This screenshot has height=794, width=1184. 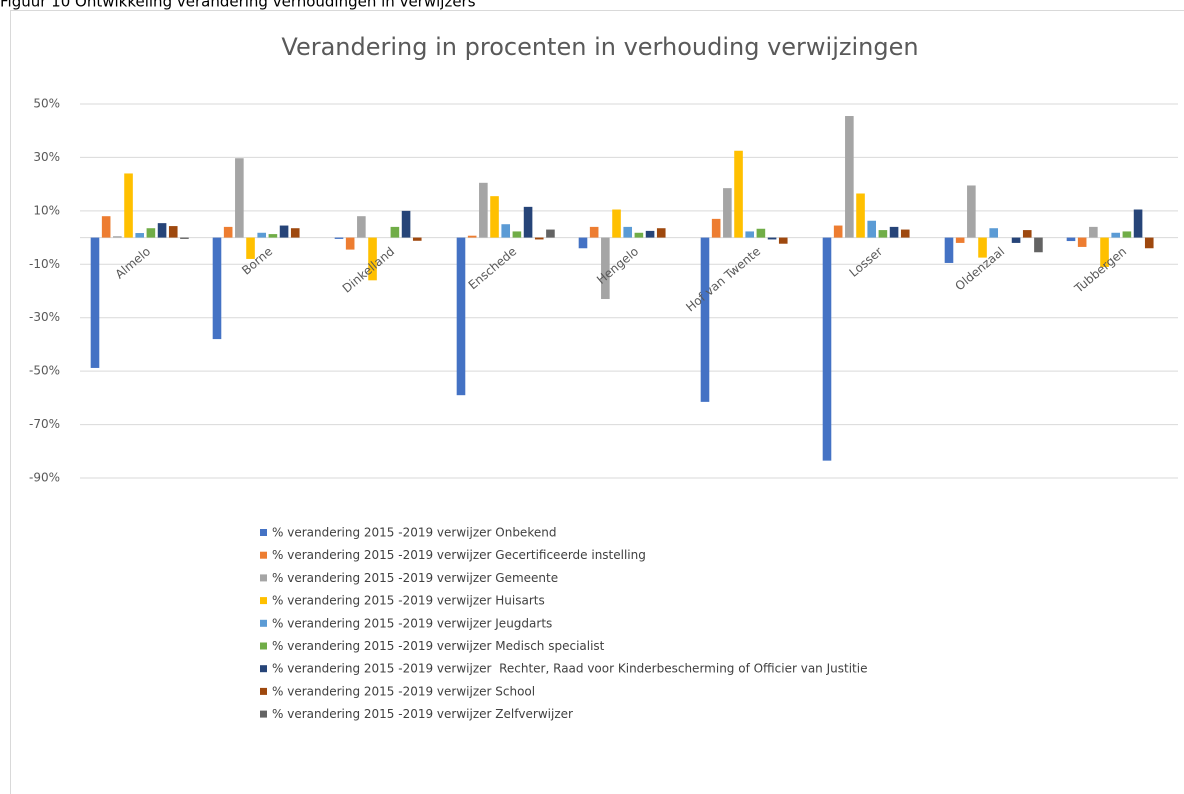 What do you see at coordinates (44, 478) in the screenshot?
I see `y-tick-label: -90%` at bounding box center [44, 478].